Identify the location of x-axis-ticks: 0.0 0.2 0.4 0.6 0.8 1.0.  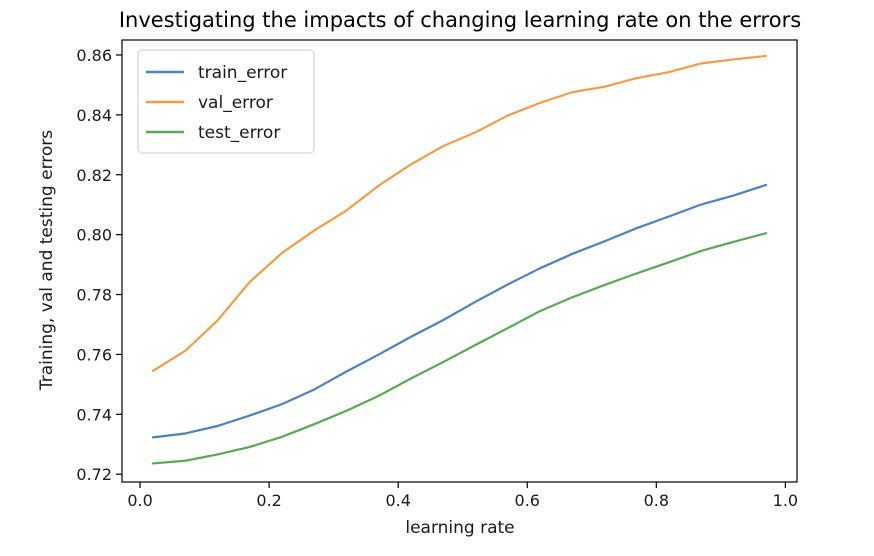
(462, 496).